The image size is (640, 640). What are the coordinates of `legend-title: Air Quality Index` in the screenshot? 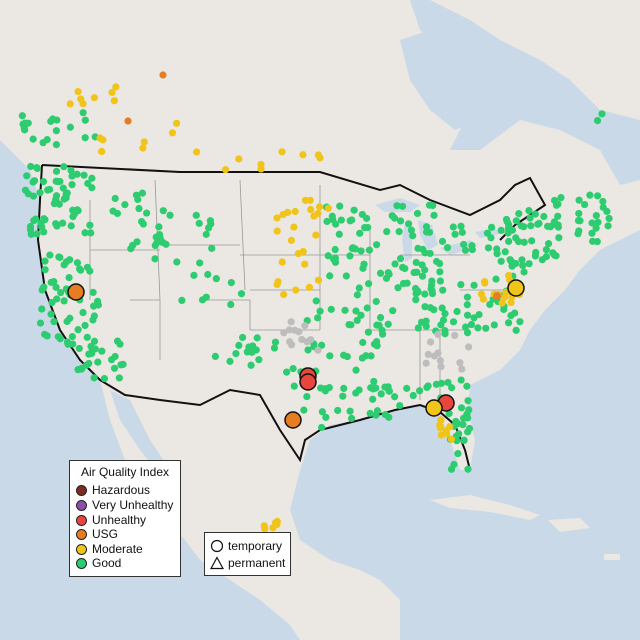 It's located at (125, 472).